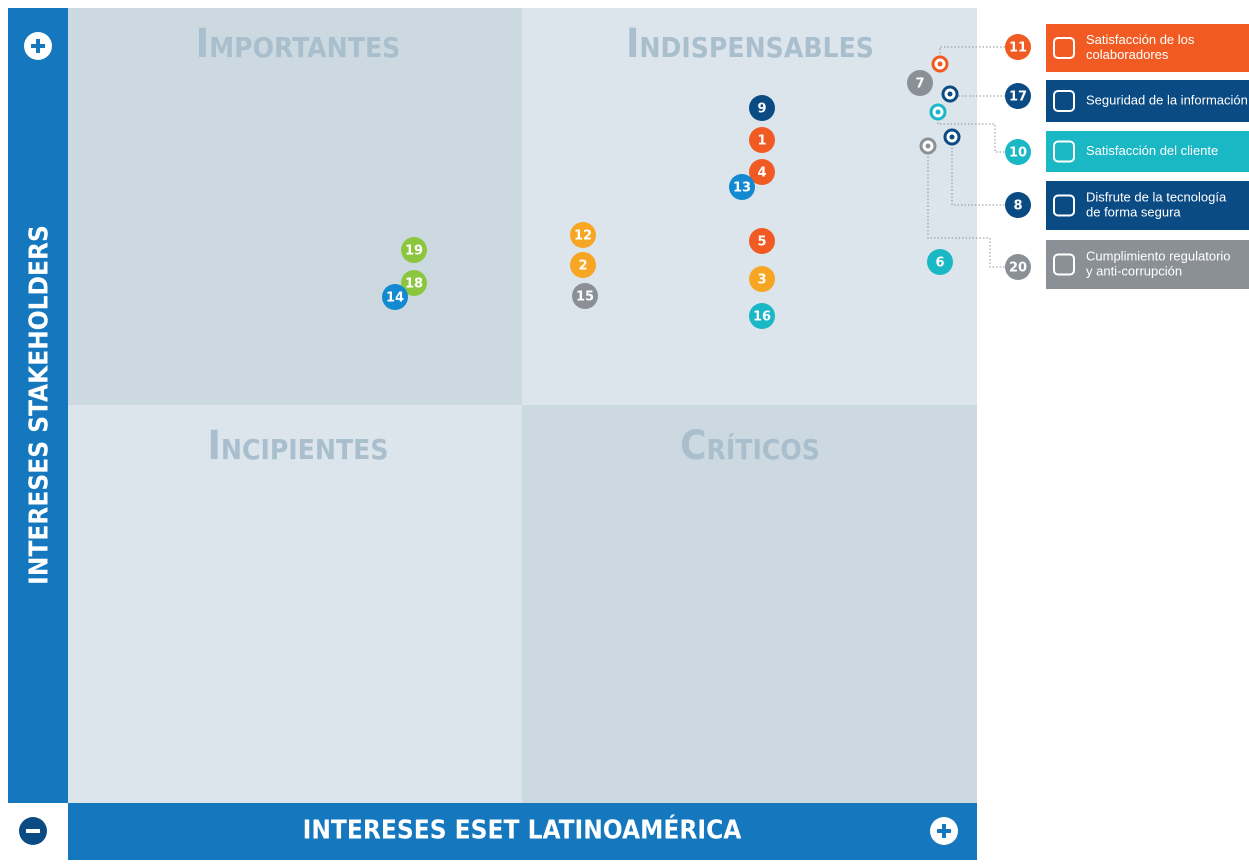 The image size is (1249, 866). Describe the element at coordinates (298, 44) in the screenshot. I see `quadrant-title: Importantes` at that location.